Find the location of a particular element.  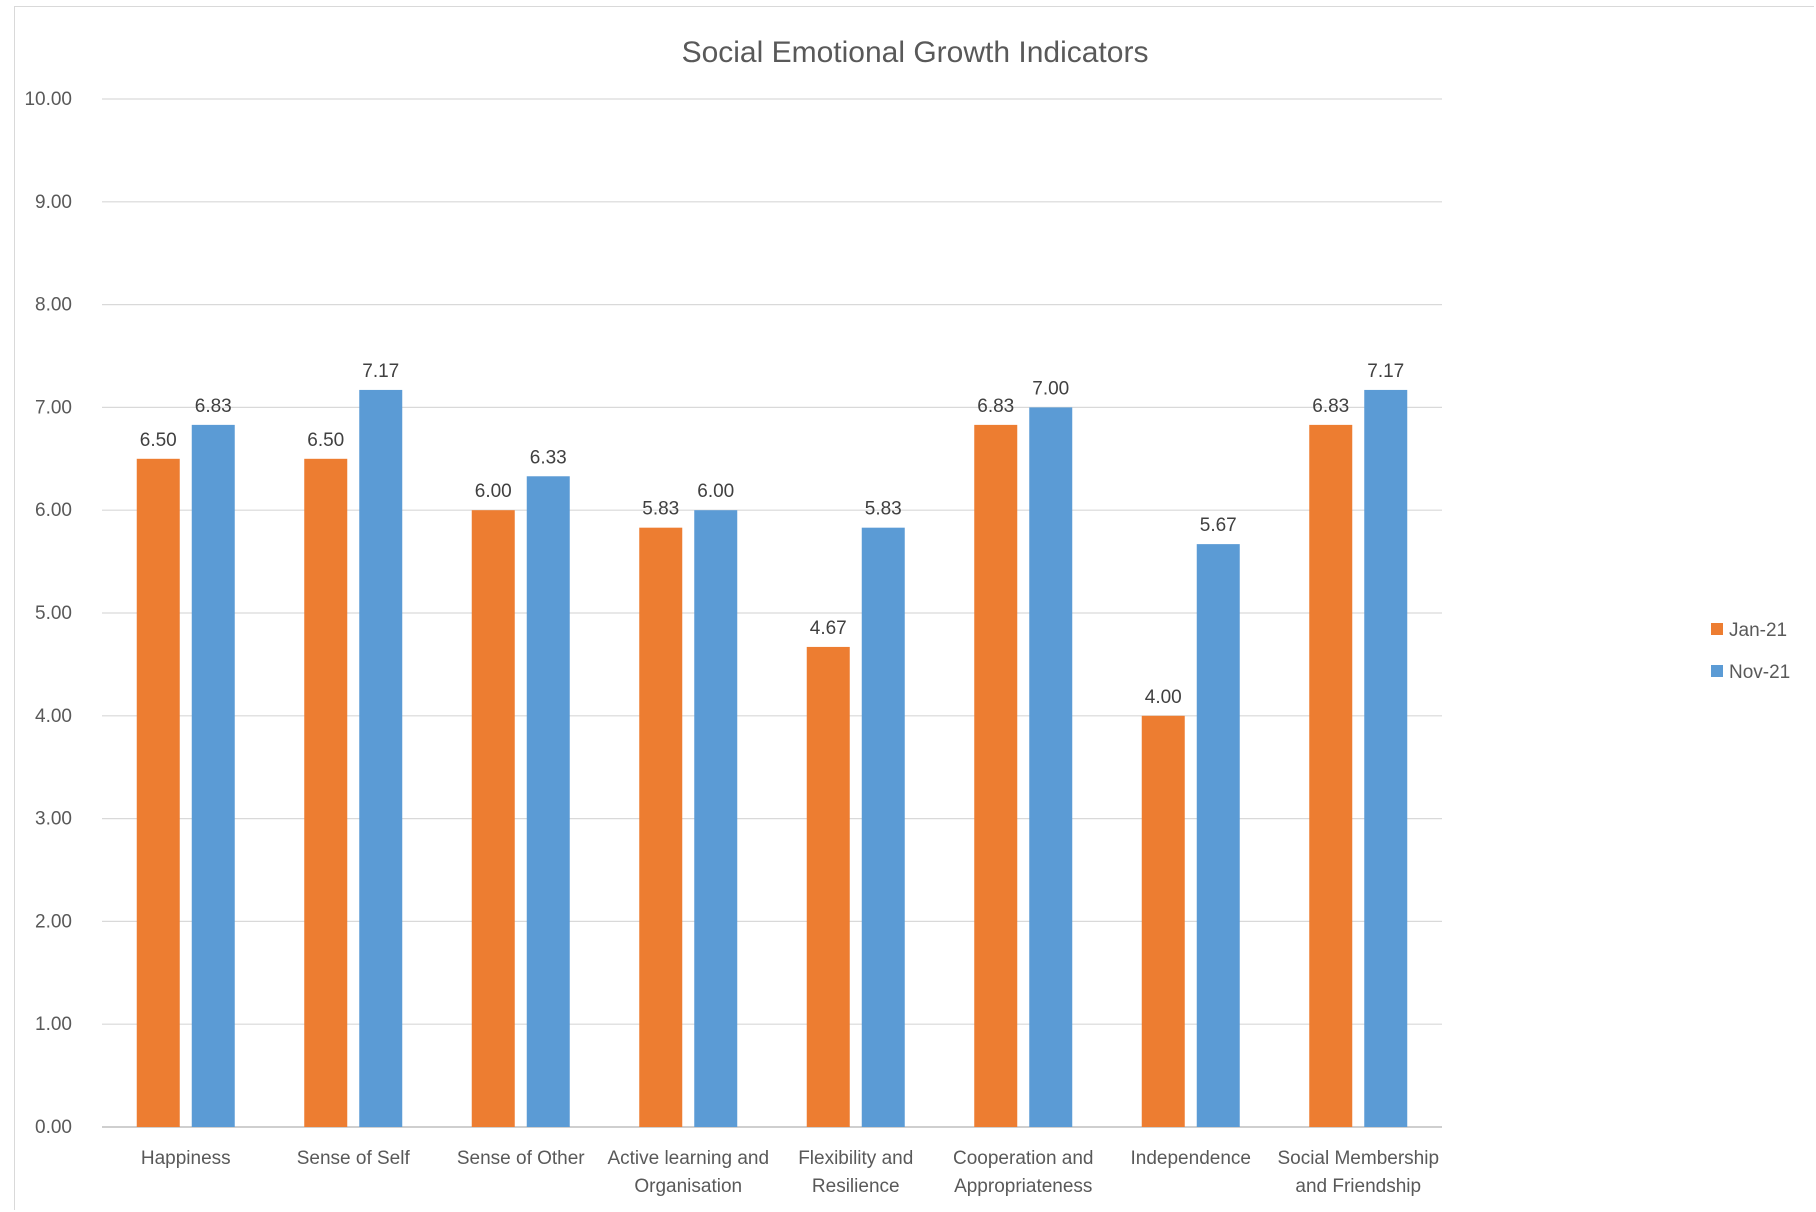

y-tick-label: 2.00 is located at coordinates (53, 921).